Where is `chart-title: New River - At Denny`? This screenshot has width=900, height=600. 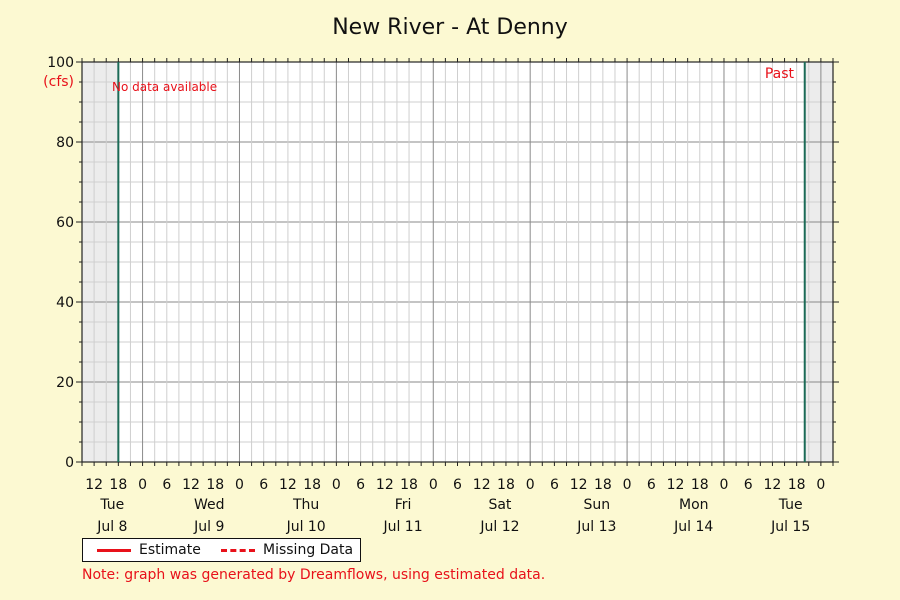
chart-title: New River - At Denny is located at coordinates (450, 27).